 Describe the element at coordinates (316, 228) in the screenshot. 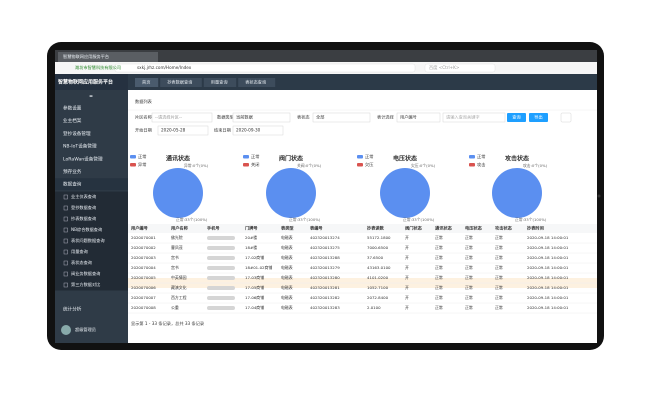

I see `column-header: 表编号` at that location.